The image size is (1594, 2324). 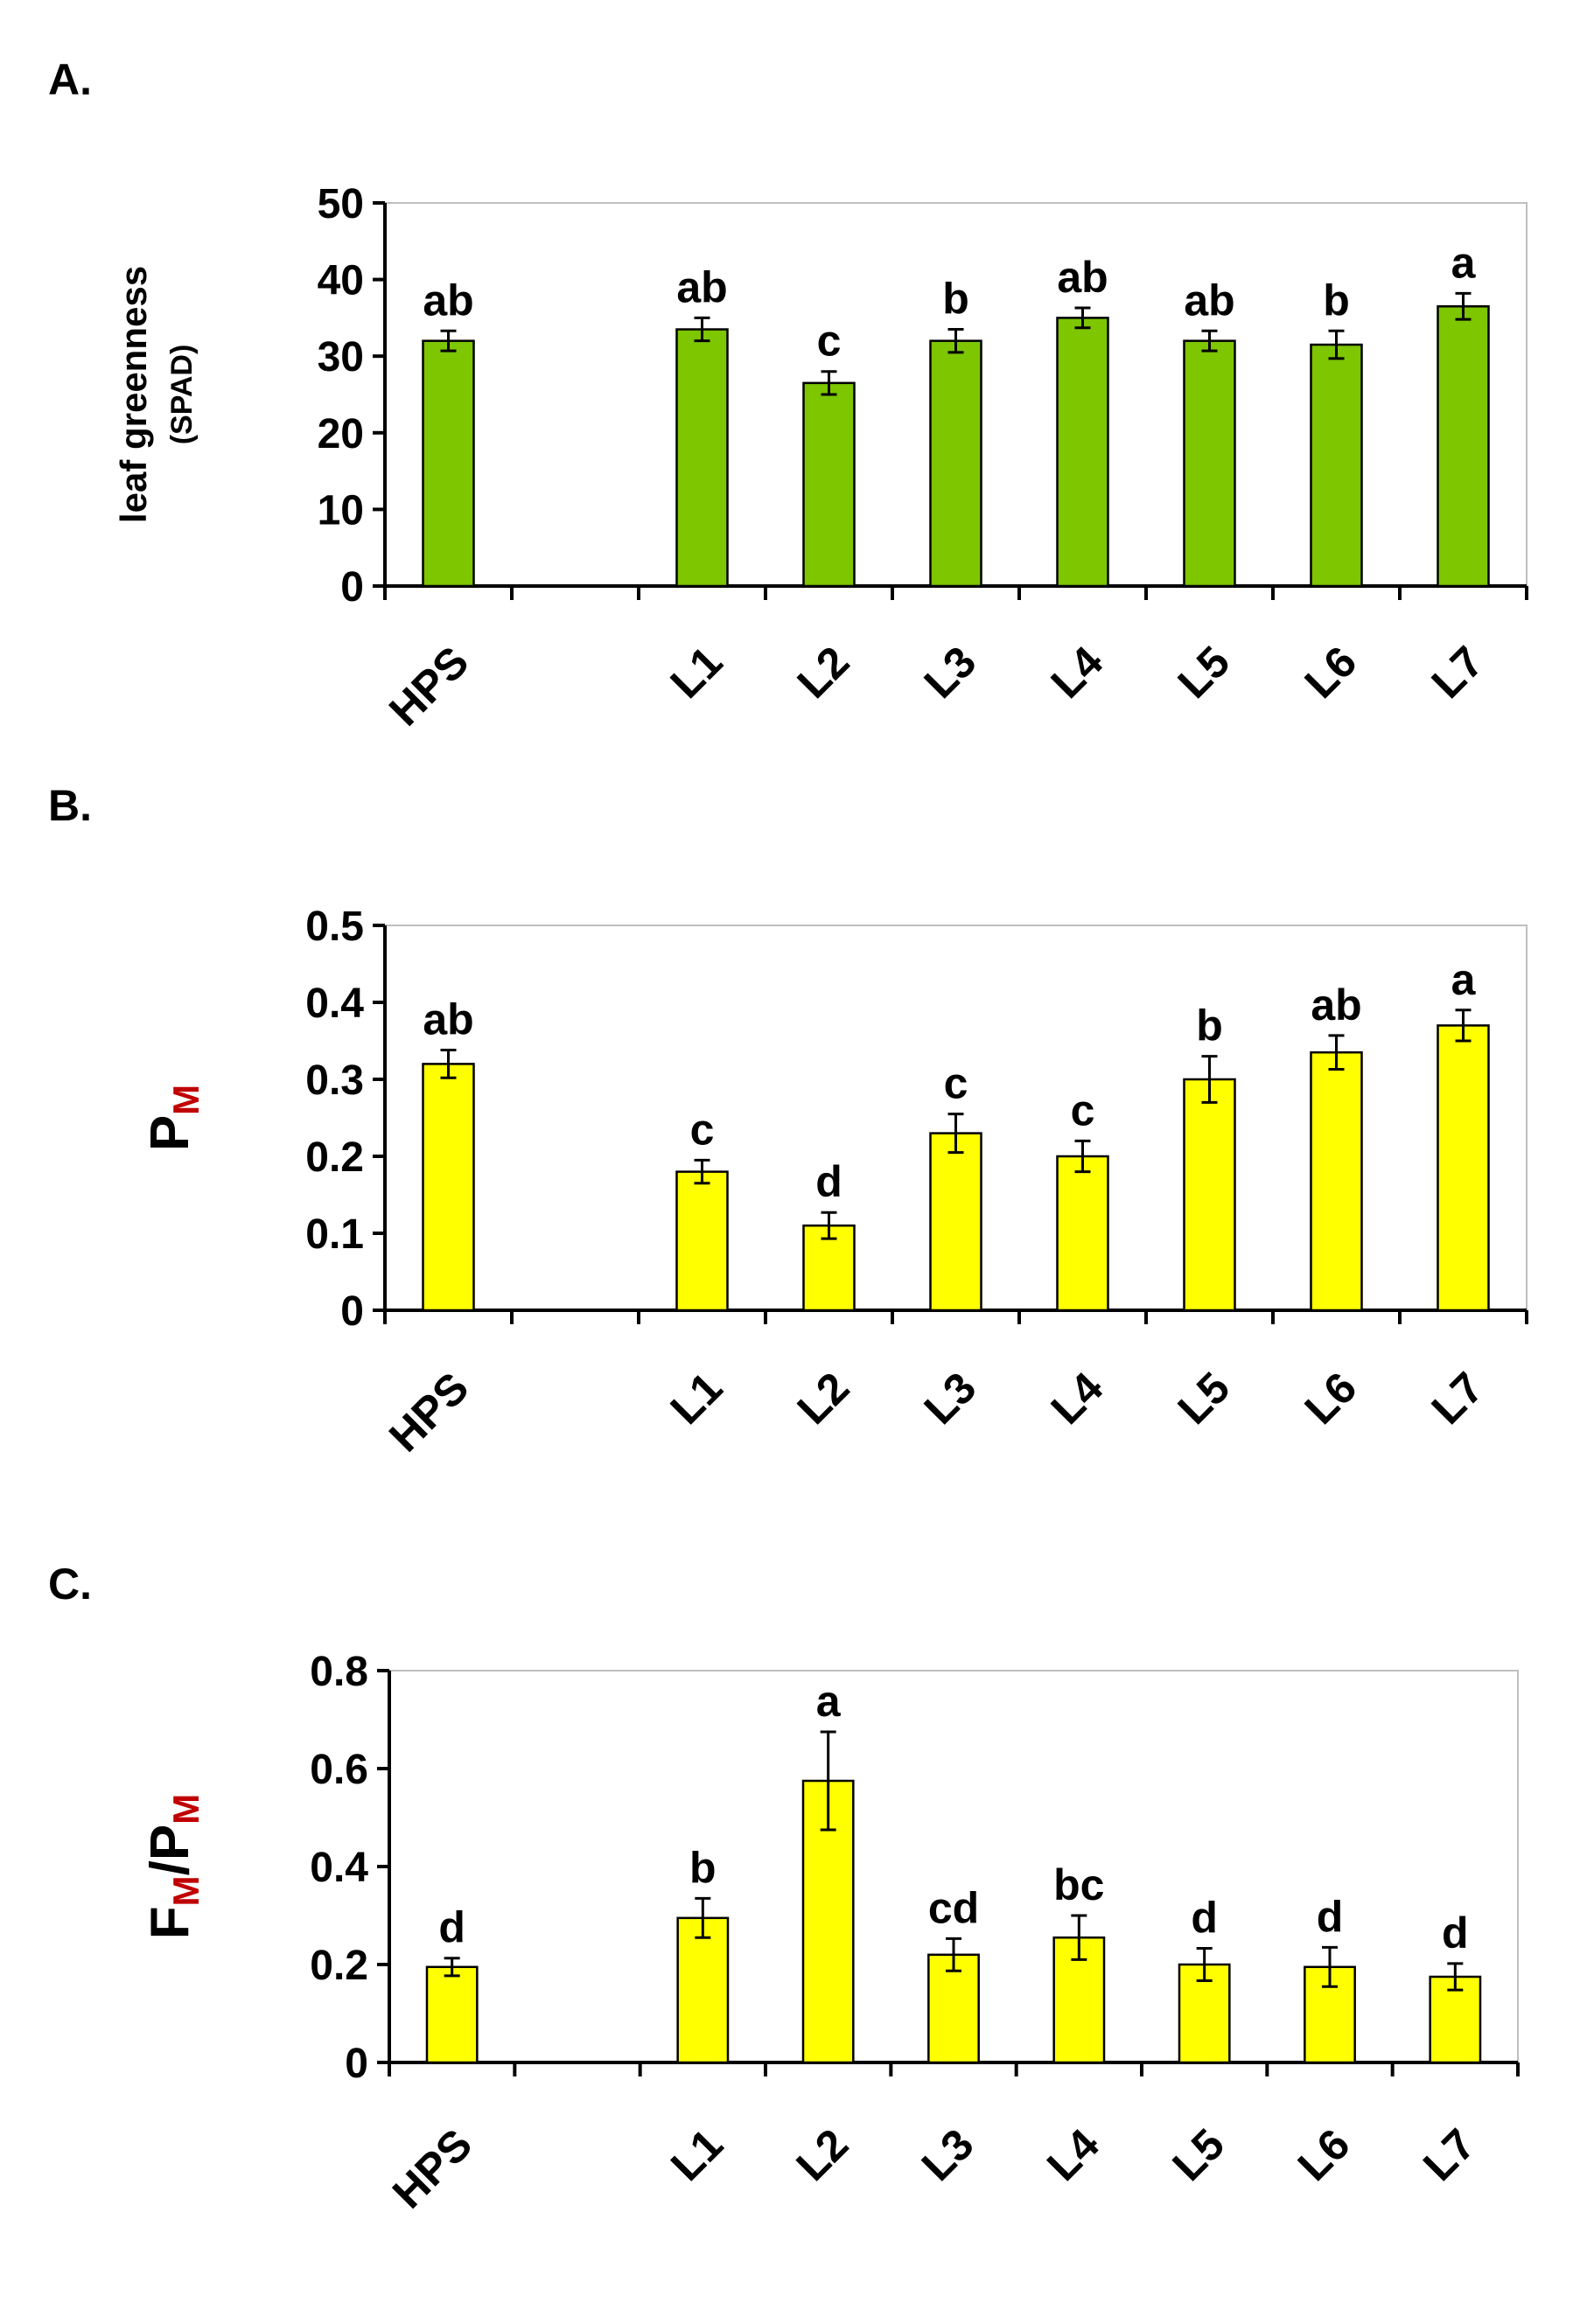 What do you see at coordinates (953, 1908) in the screenshot?
I see `significance-label: cd` at bounding box center [953, 1908].